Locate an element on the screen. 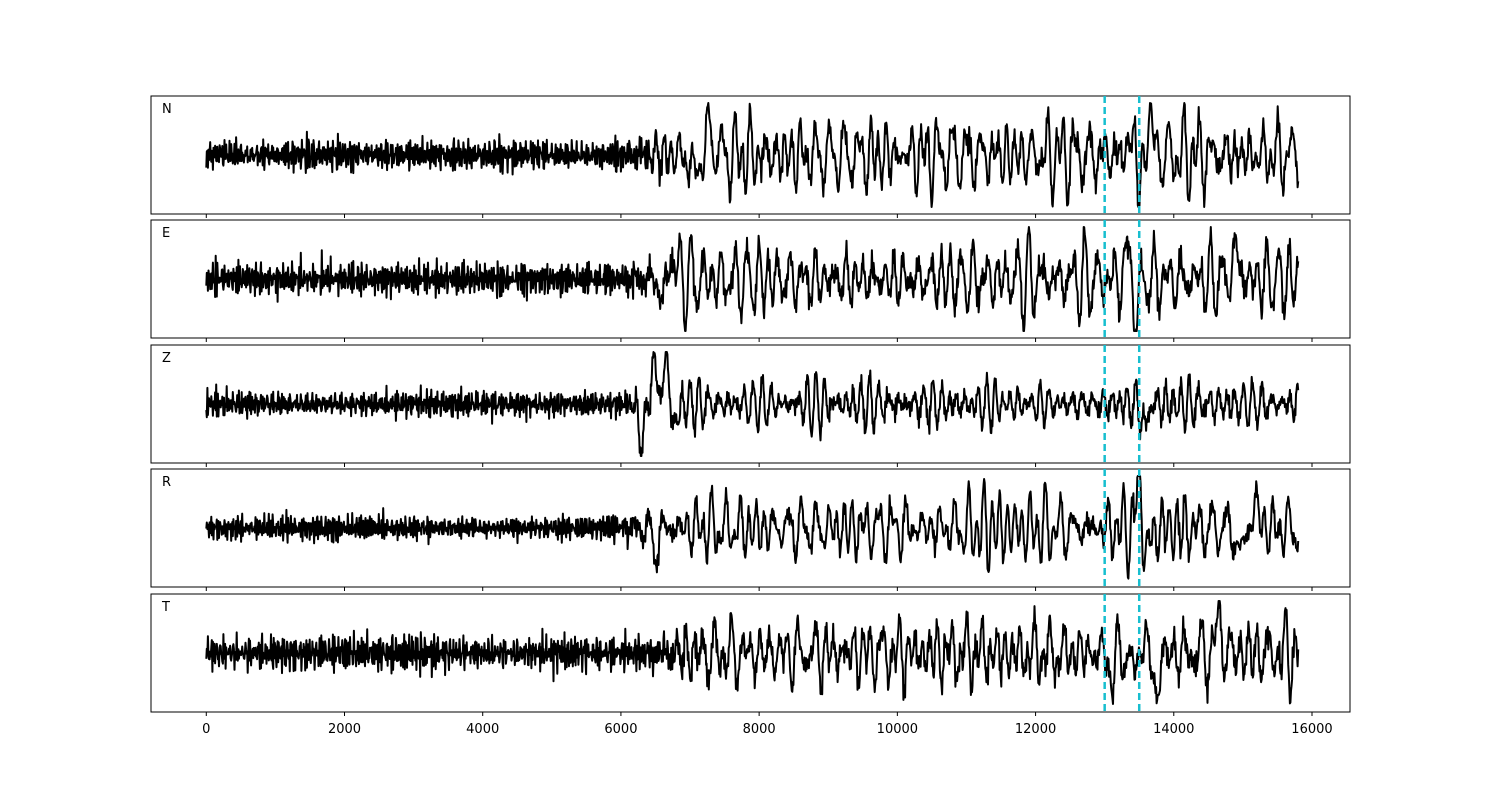  waveform-trace-t is located at coordinates (752, 652).